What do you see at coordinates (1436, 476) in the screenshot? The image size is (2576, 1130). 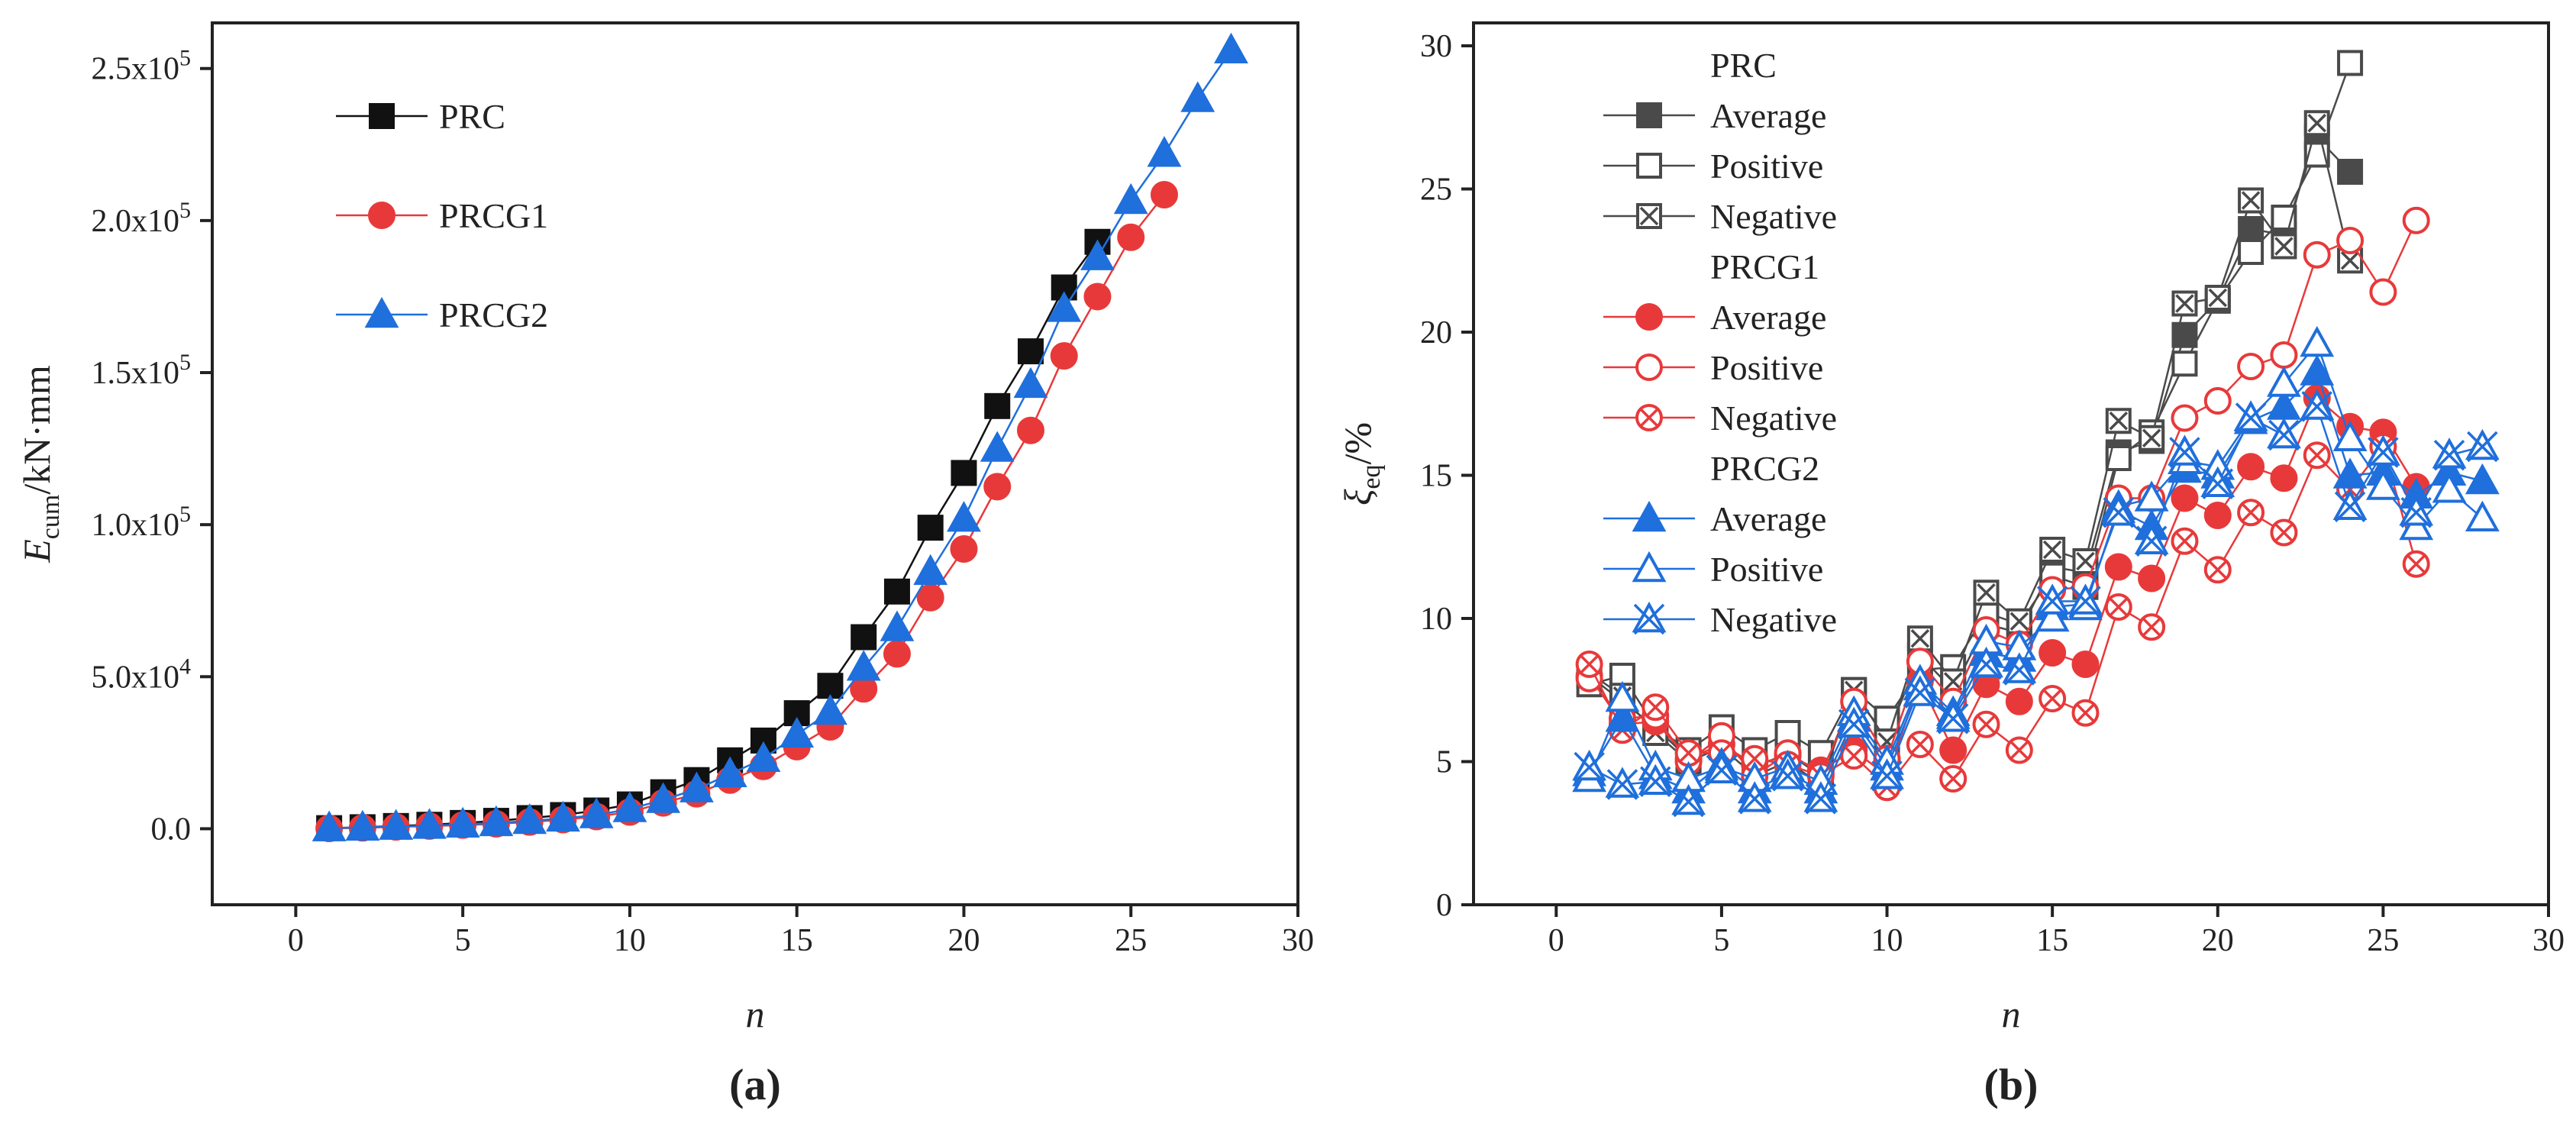 I see `y-tick-label-base: 15` at bounding box center [1436, 476].